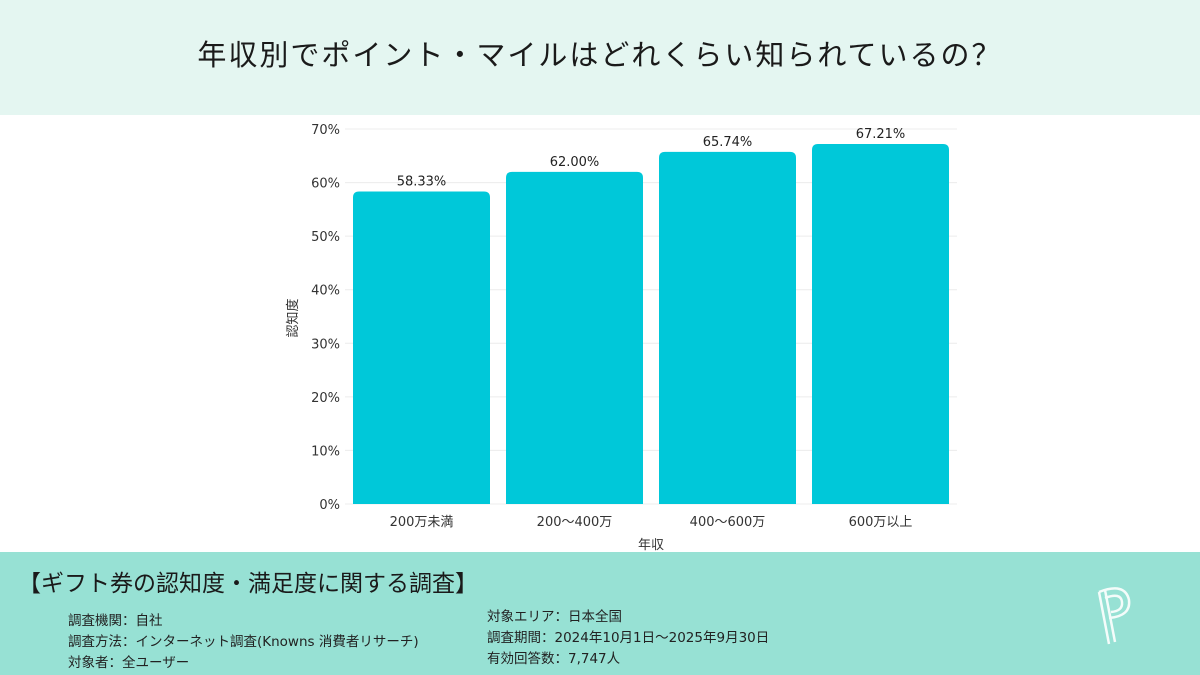 The width and height of the screenshot is (1200, 675). Describe the element at coordinates (325, 451) in the screenshot. I see `y-tick-label: 10%` at that location.